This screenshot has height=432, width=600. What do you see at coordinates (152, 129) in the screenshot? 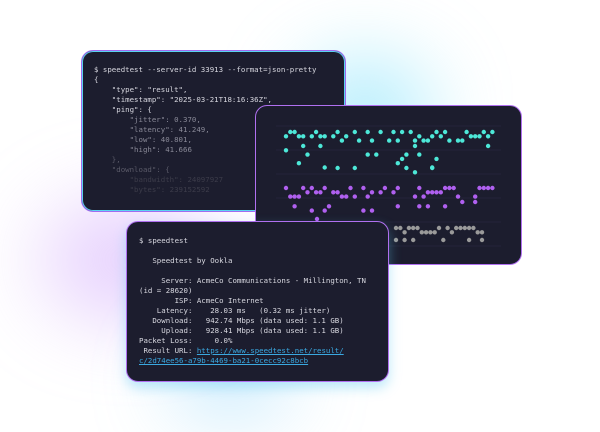
I see `json-line: "latency": 41.249,` at bounding box center [152, 129].